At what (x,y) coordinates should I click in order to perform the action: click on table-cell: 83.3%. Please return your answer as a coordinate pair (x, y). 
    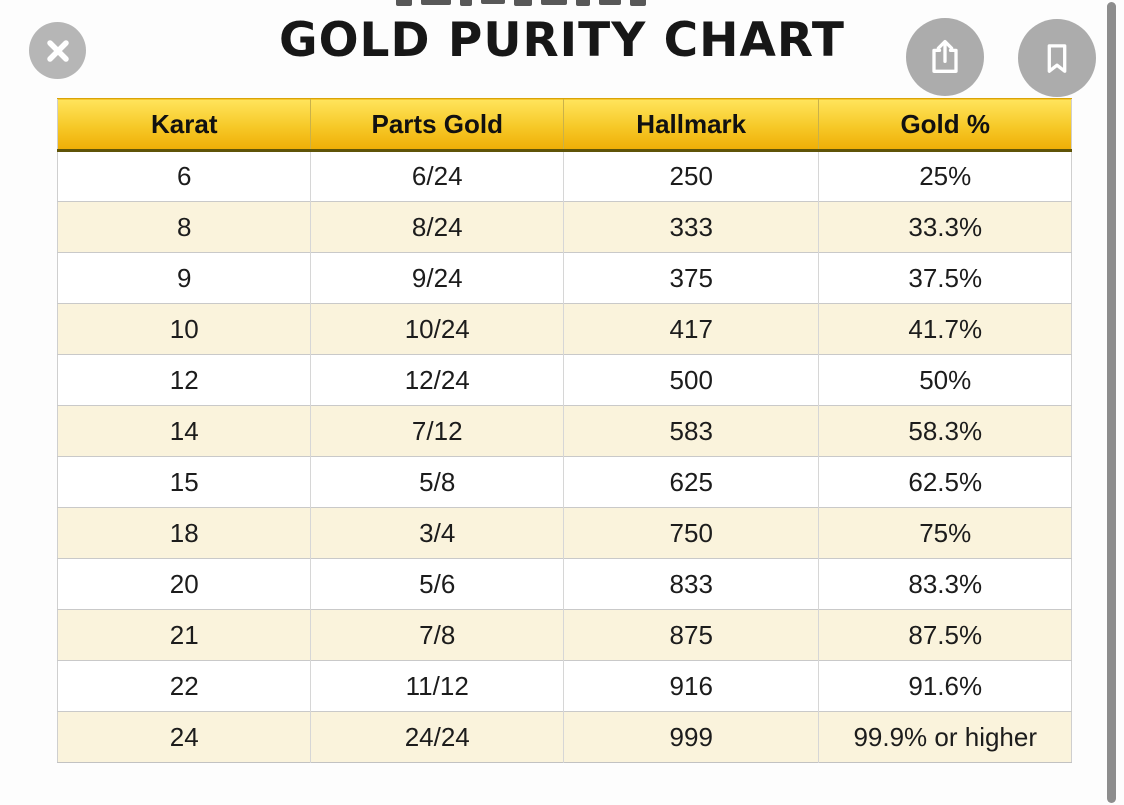
    Looking at the image, I should click on (945, 584).